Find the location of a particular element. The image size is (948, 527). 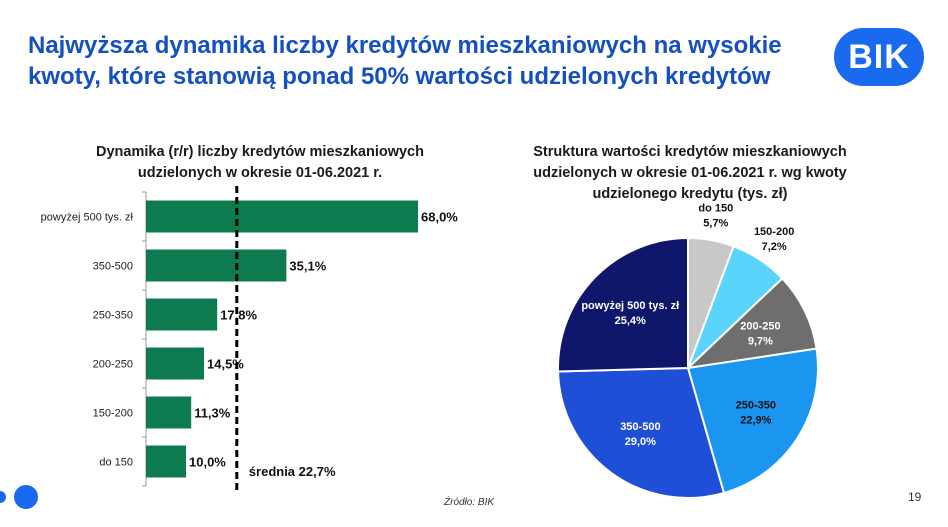

category-label: 200-250 is located at coordinates (113, 365).